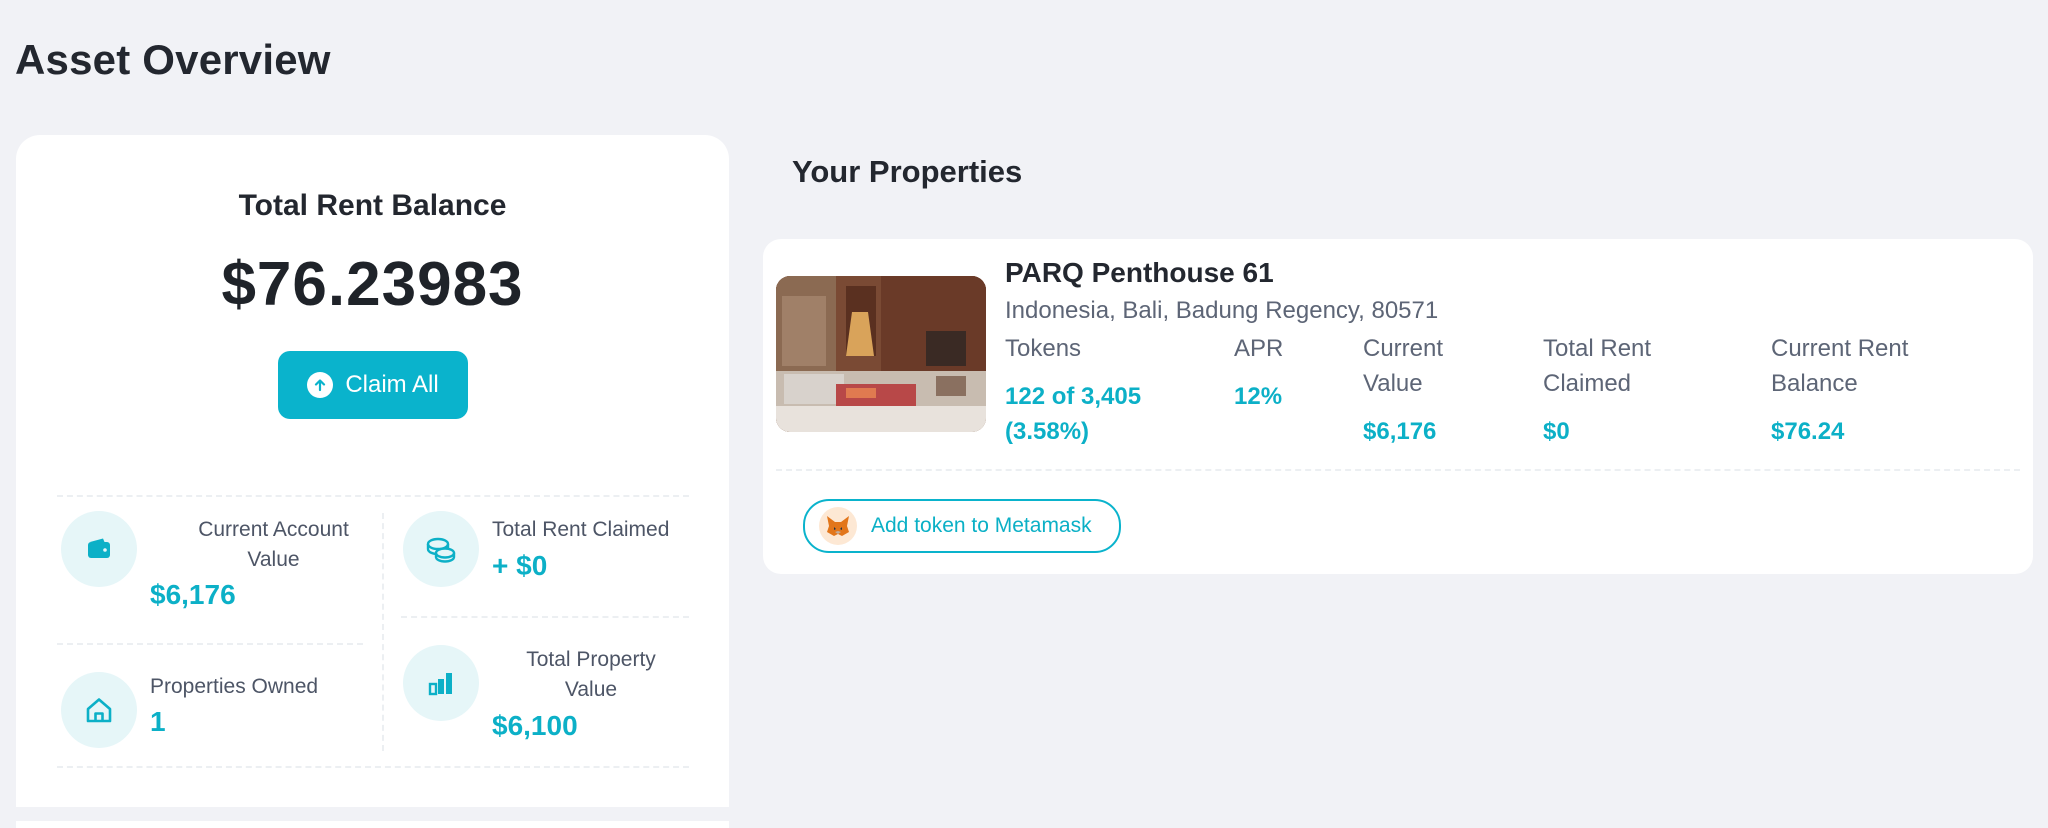 This screenshot has height=828, width=2048. Describe the element at coordinates (591, 689) in the screenshot. I see `total-property-label-line2: Value` at that location.